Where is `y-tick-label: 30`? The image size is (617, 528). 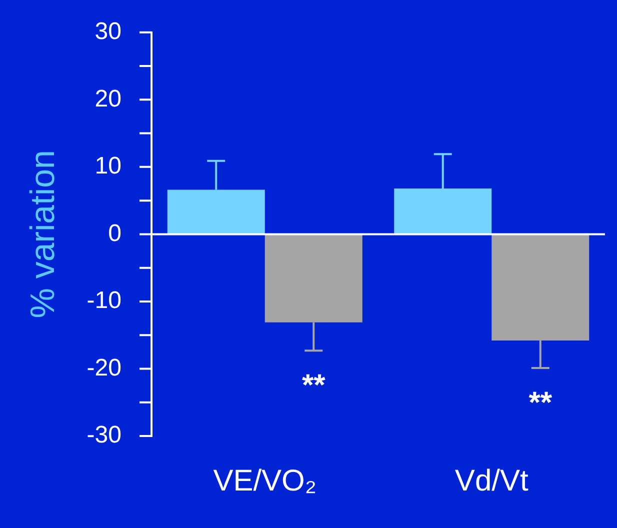 y-tick-label: 30 is located at coordinates (108, 32).